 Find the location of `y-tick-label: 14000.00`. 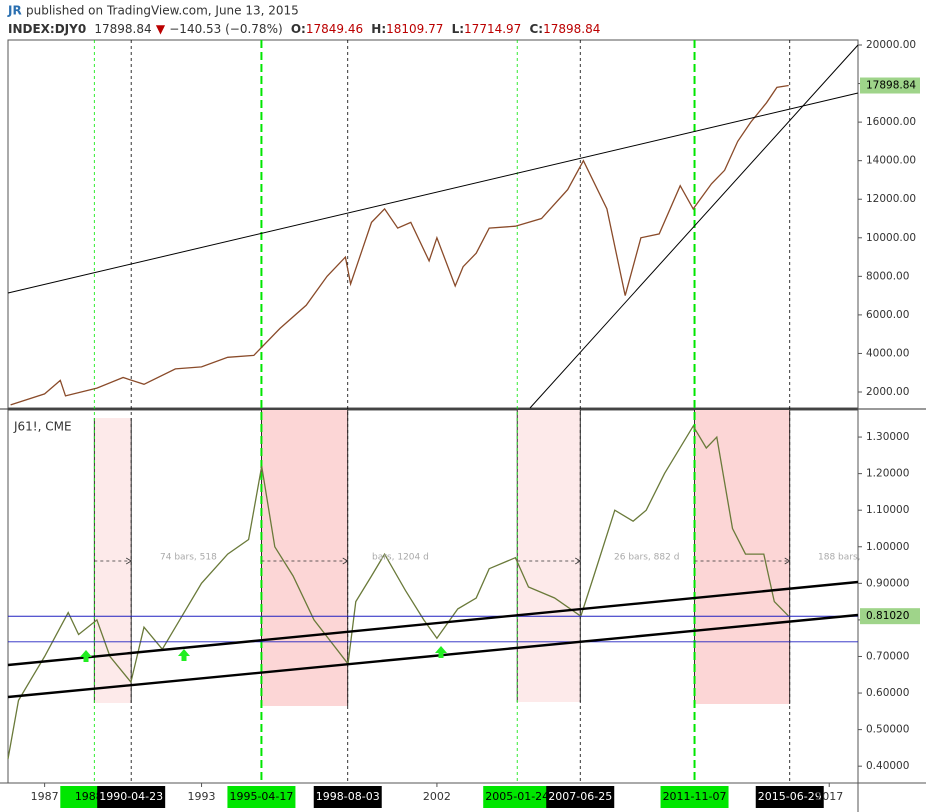

y-tick-label: 14000.00 is located at coordinates (891, 161).